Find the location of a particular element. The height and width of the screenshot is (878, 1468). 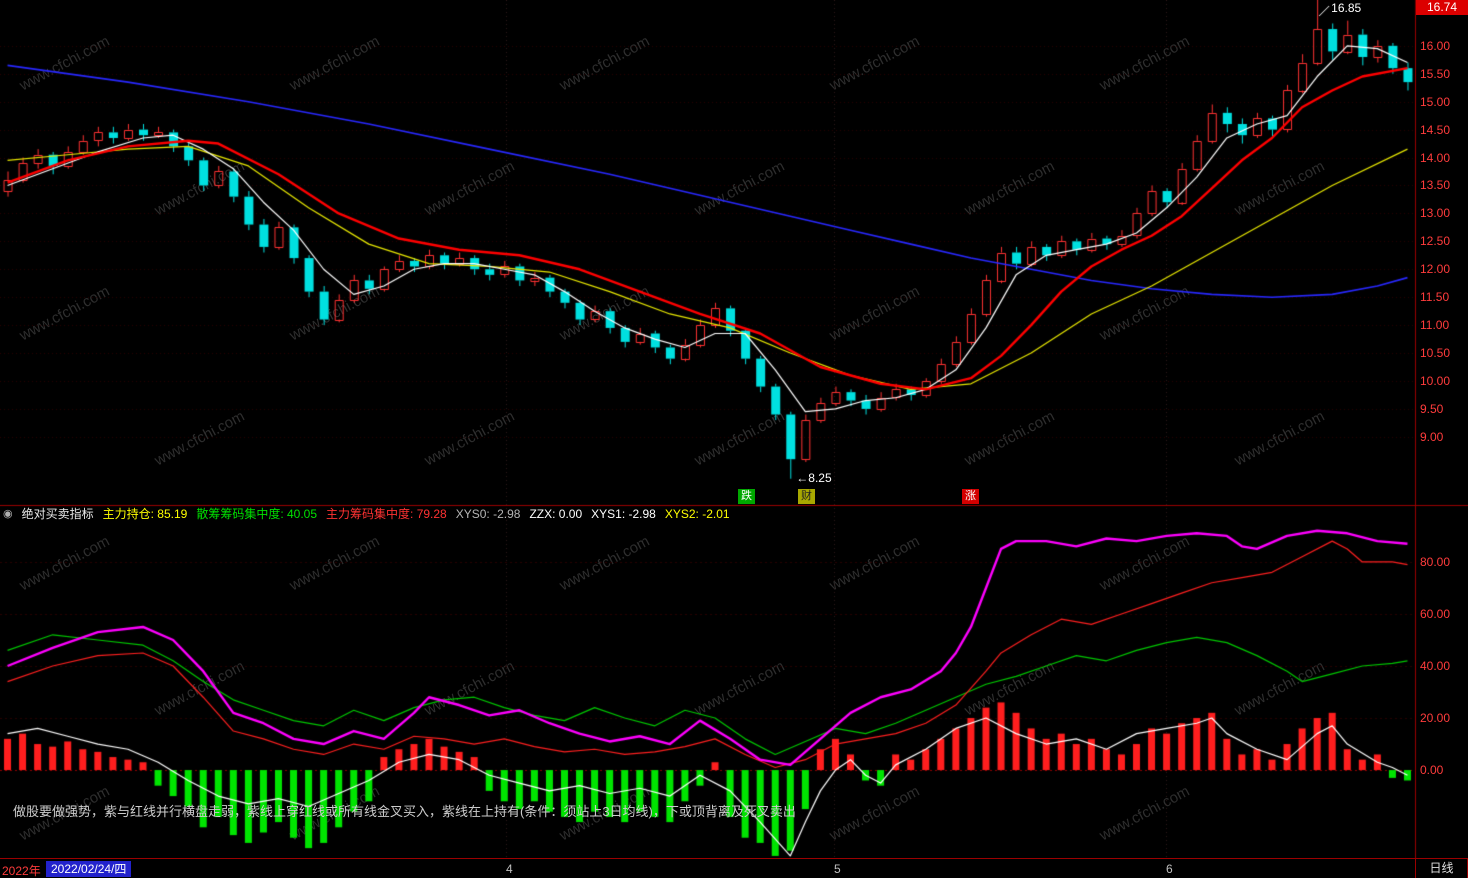

price-axis-label: 11.50 is located at coordinates (1435, 297).